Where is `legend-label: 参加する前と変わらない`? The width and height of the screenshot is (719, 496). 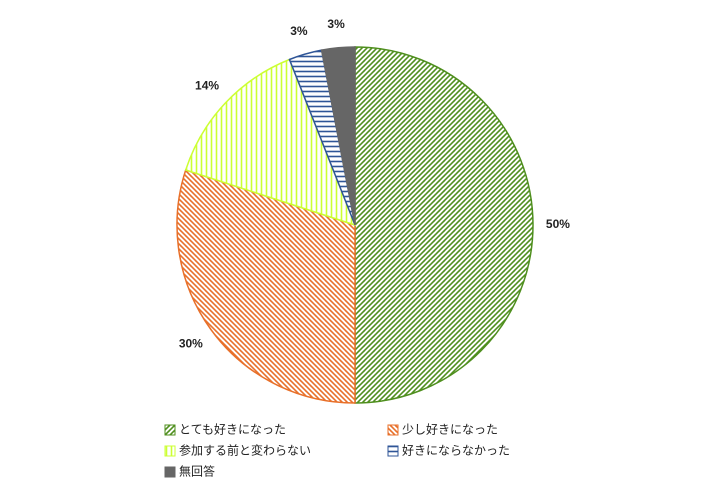
legend-label: 参加する前と変わらない is located at coordinates (245, 450).